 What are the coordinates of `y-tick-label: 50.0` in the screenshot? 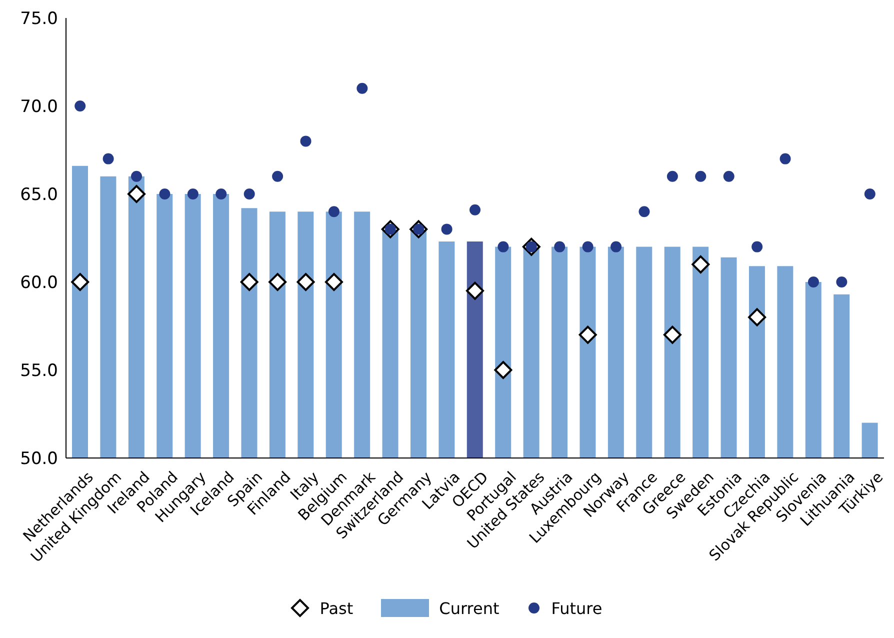 It's located at (39, 459).